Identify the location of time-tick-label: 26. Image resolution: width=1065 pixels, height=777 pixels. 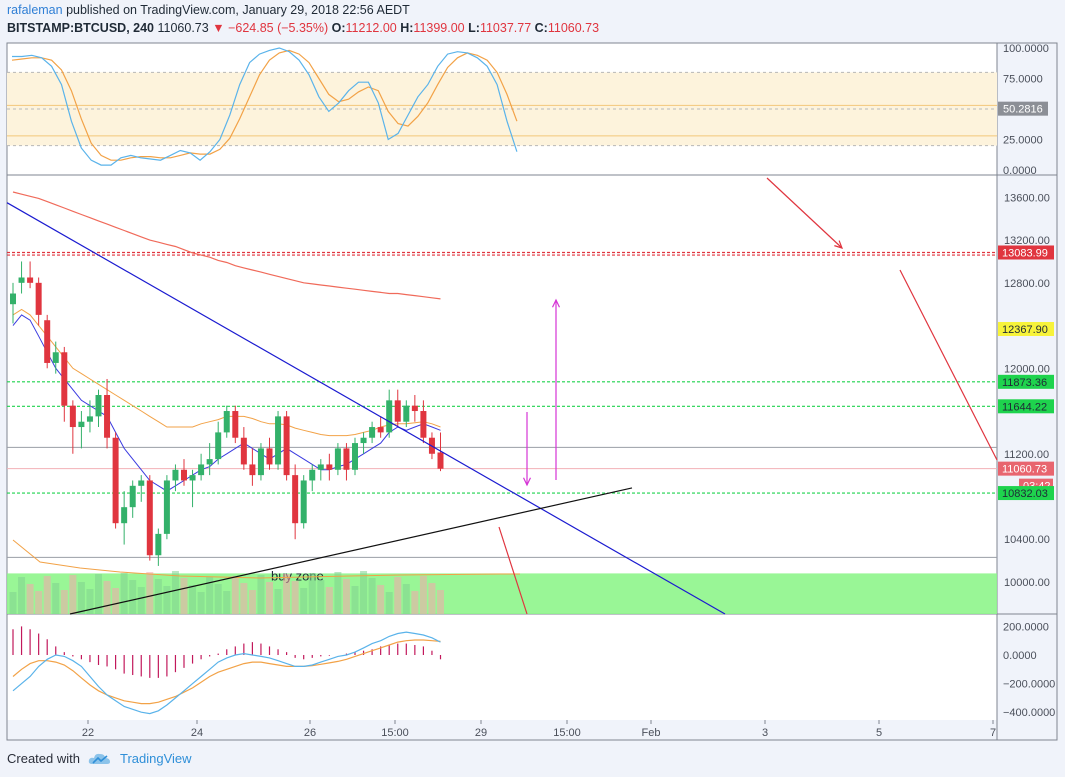
(310, 733).